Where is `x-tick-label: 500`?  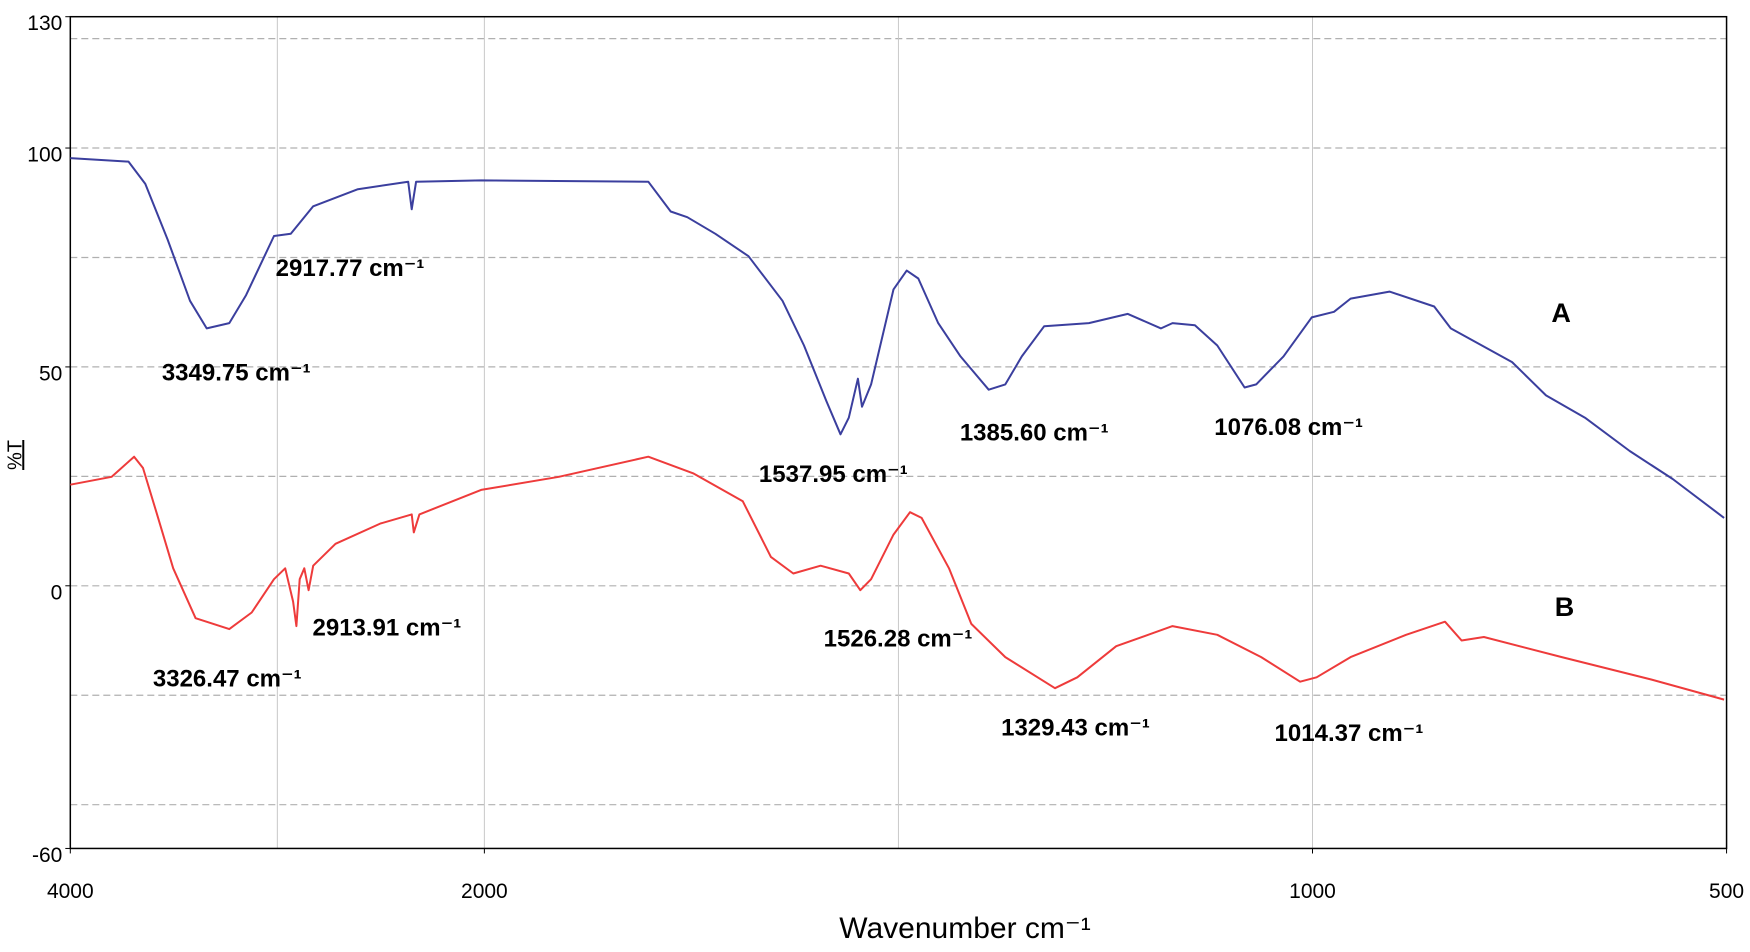
x-tick-label: 500 is located at coordinates (1726, 891).